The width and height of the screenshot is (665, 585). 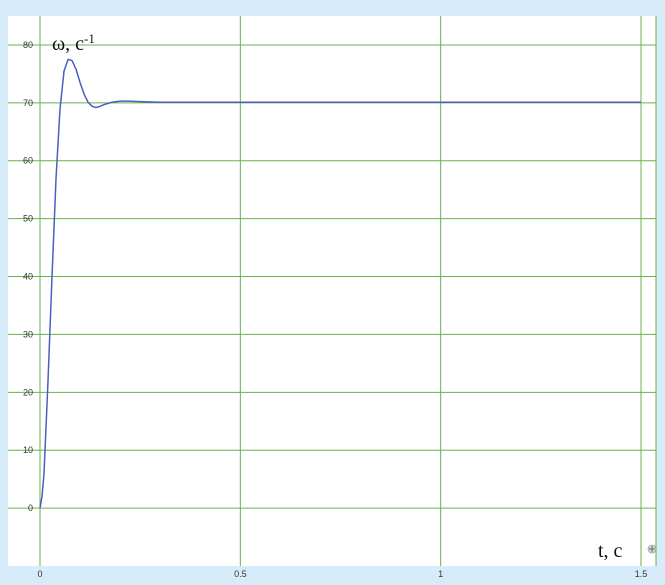 I want to click on y-tick-label: 20, so click(x=28, y=392).